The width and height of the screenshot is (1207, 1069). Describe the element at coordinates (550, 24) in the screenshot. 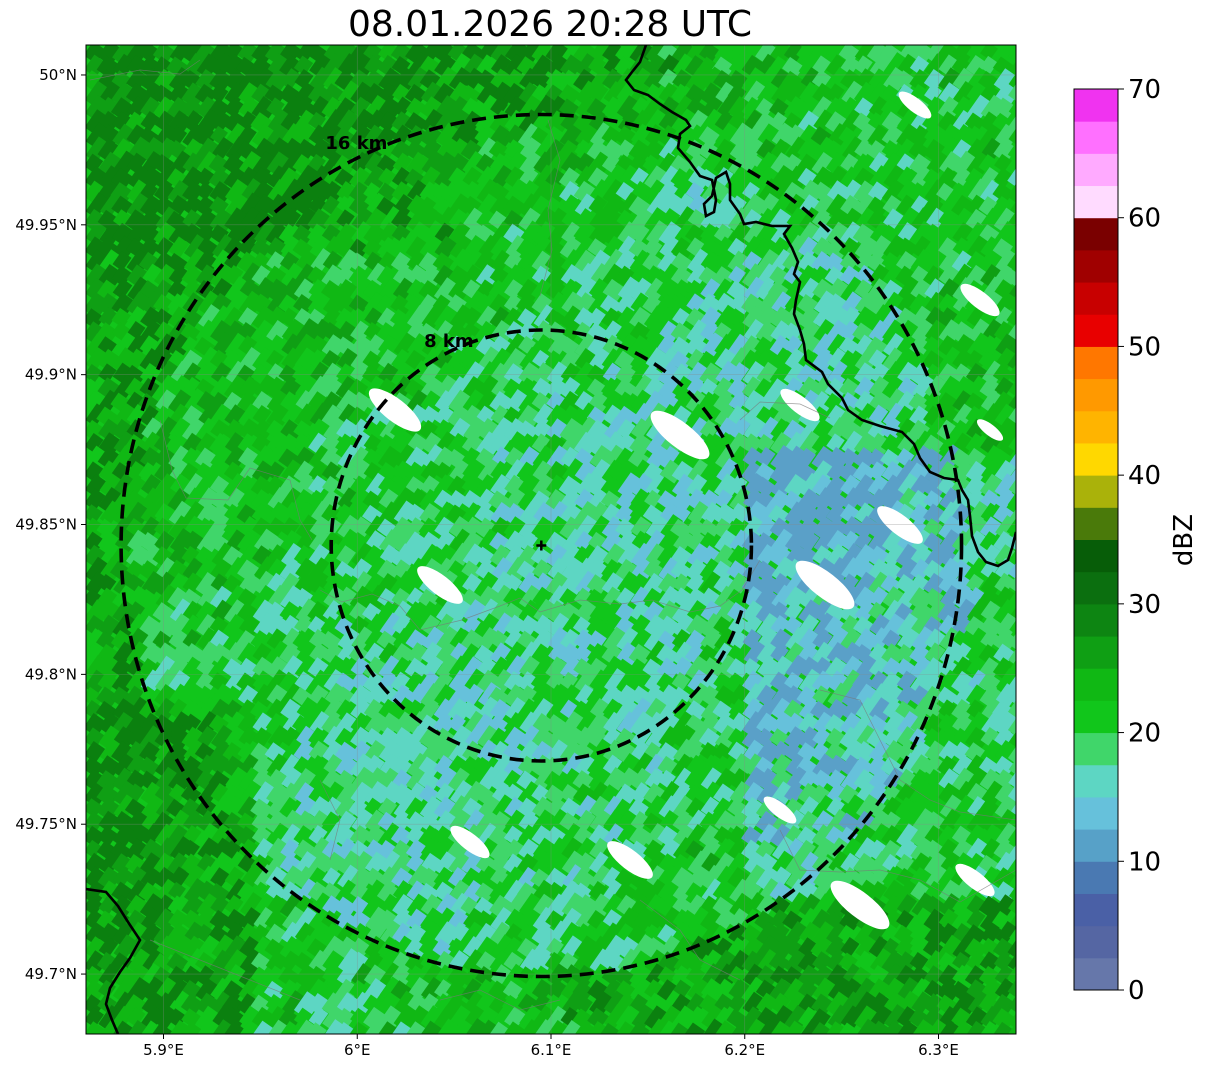

I see `map-title: 08.01.2026 20:28 UTC` at that location.